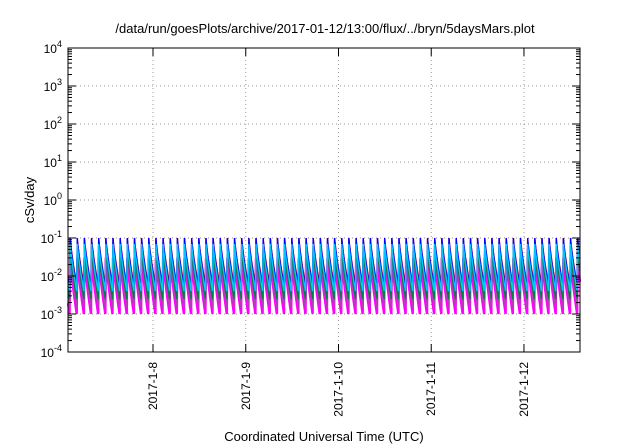 Image resolution: width=640 pixels, height=448 pixels. Describe the element at coordinates (524, 389) in the screenshot. I see `x-tick-label: 2017-1-12` at that location.